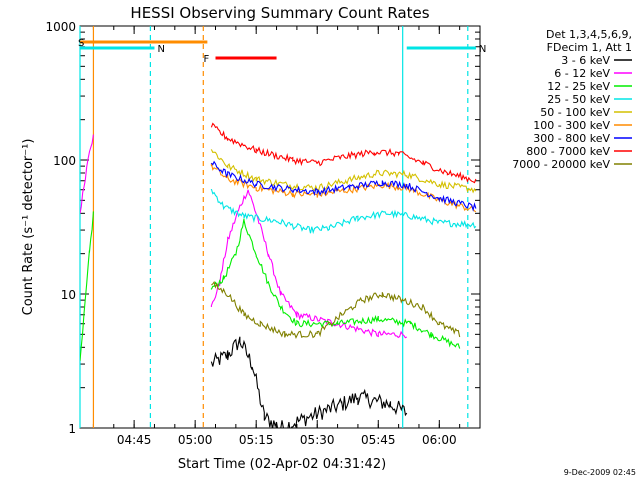 The width and height of the screenshot is (640, 480). Describe the element at coordinates (256, 440) in the screenshot. I see `x-tick-label: 05:15` at that location.